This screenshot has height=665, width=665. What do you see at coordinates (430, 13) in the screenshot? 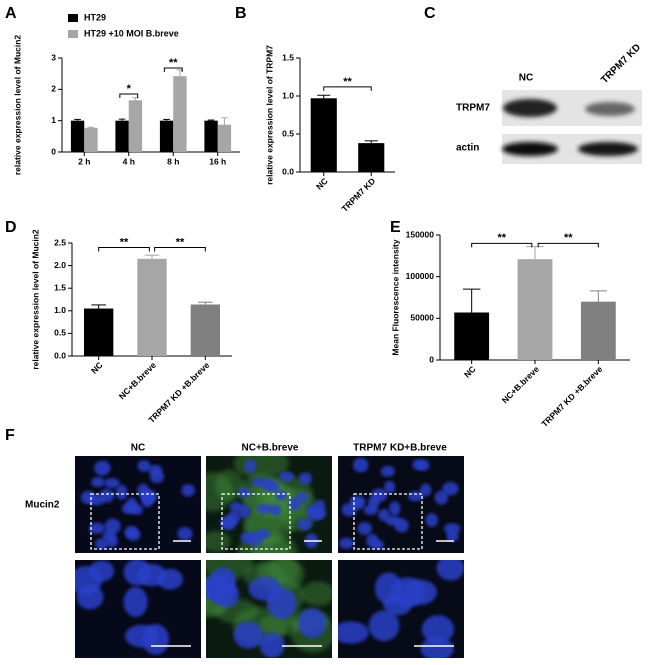
I see `panel-letter: C` at bounding box center [430, 13].